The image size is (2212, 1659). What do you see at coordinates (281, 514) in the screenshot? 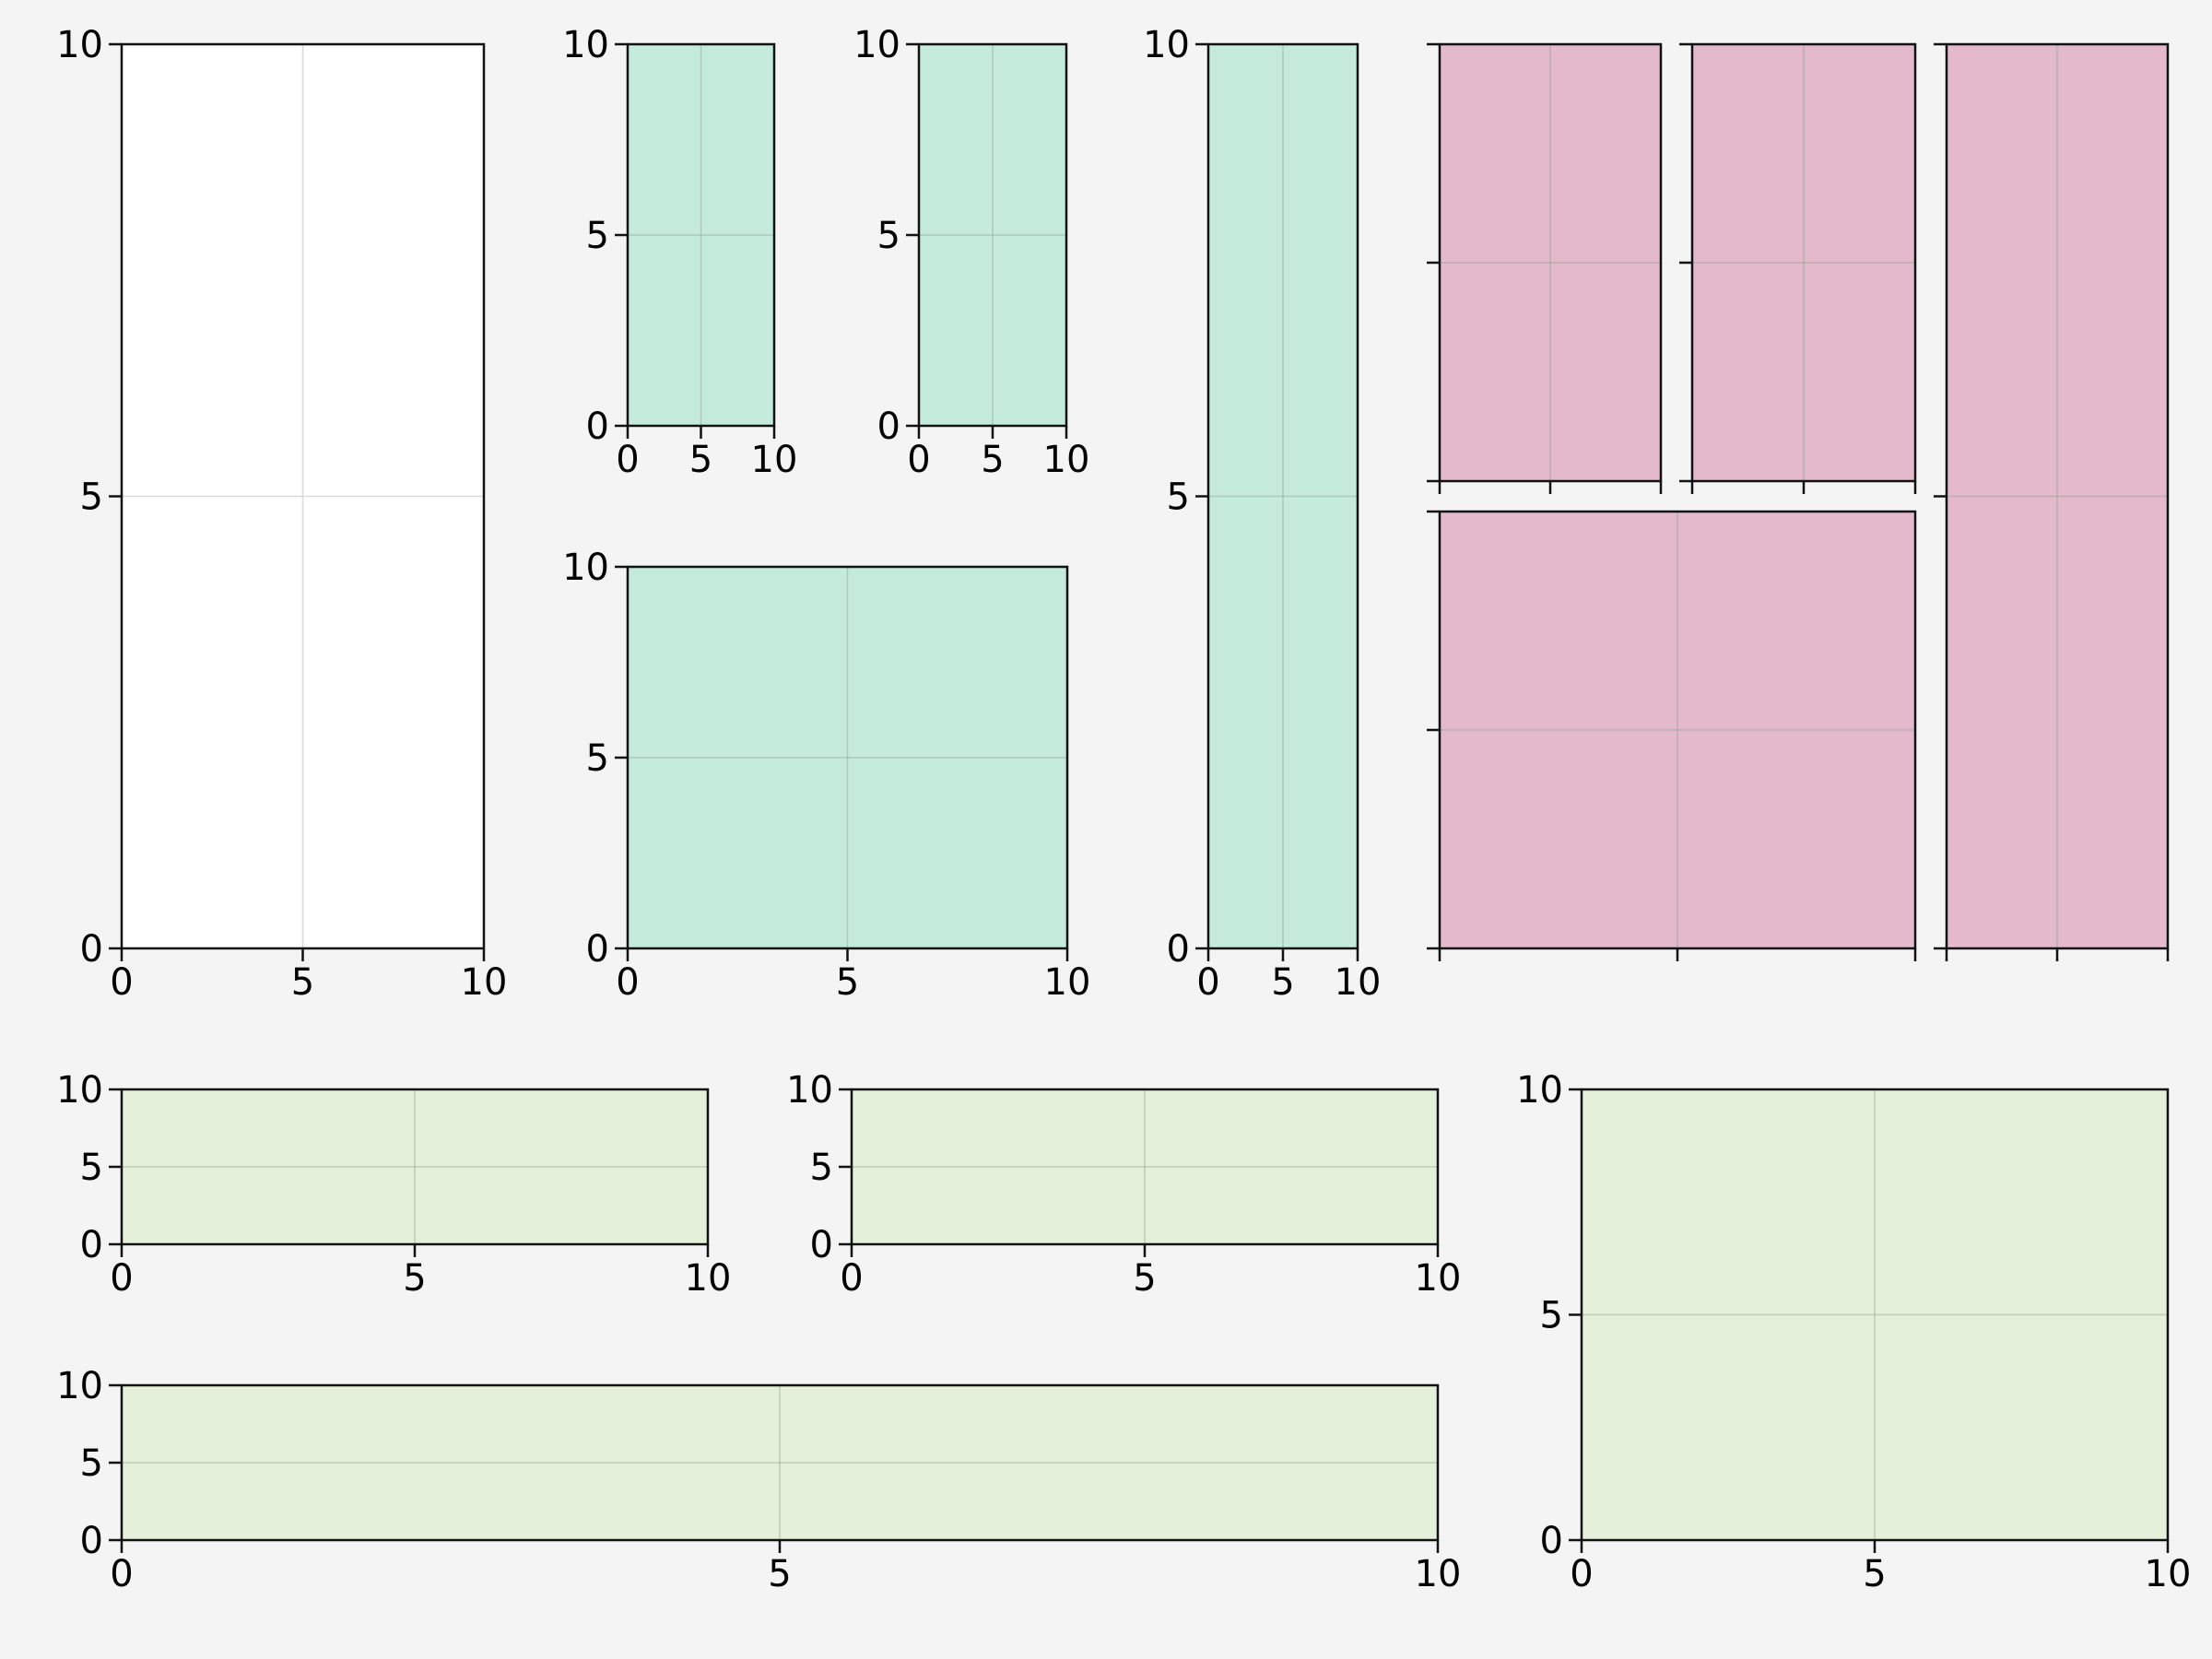
I see `panel-p1: 0 5 10 0 5 10` at bounding box center [281, 514].